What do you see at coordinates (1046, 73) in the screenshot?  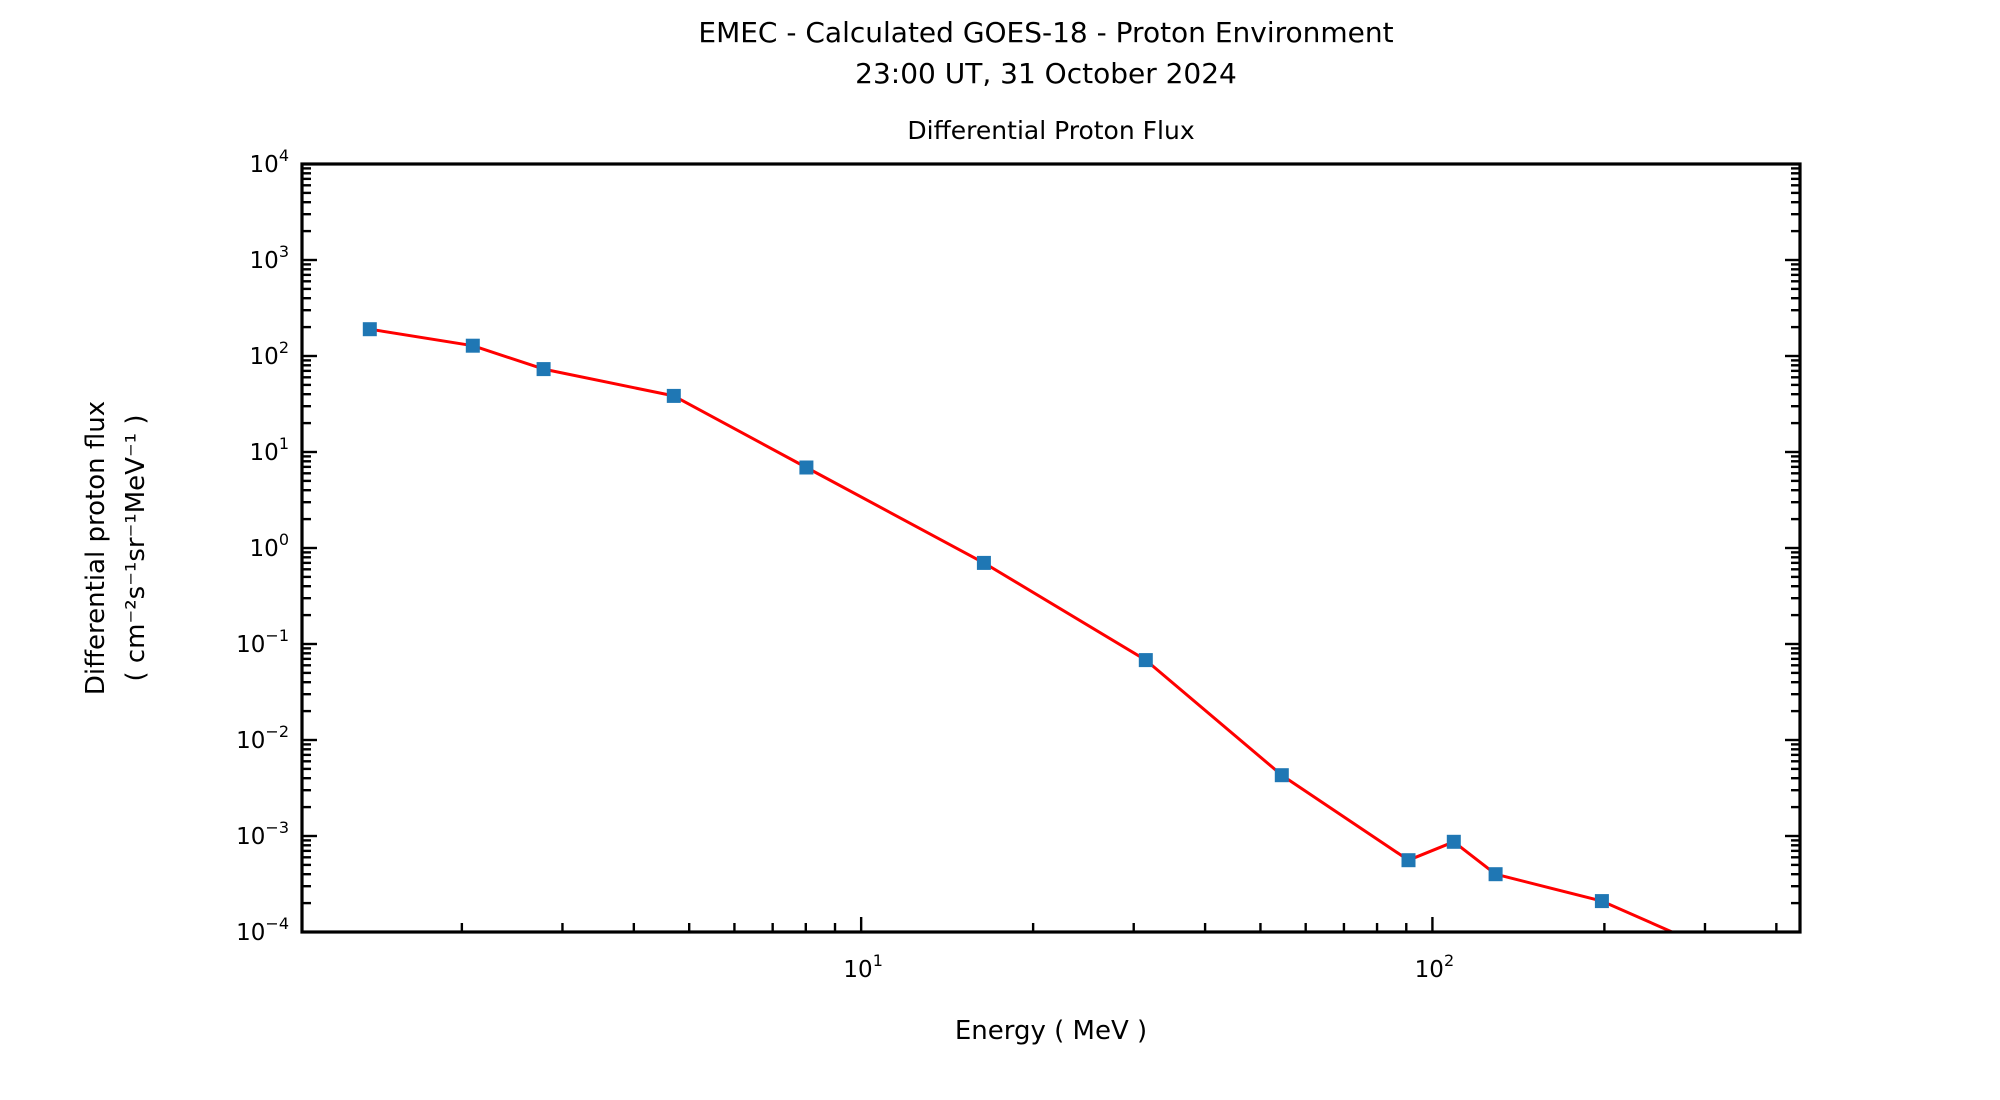 I see `figure-title-line2: 23:00 UT, 31 October 2024` at bounding box center [1046, 73].